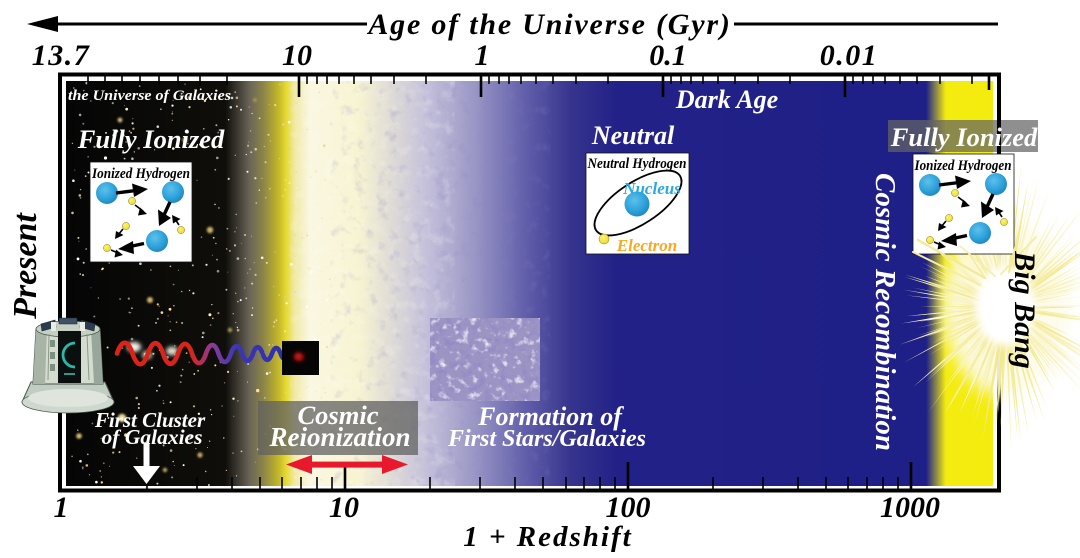 The height and width of the screenshot is (558, 1080). I want to click on svg-text: Dark Age, so click(726, 99).